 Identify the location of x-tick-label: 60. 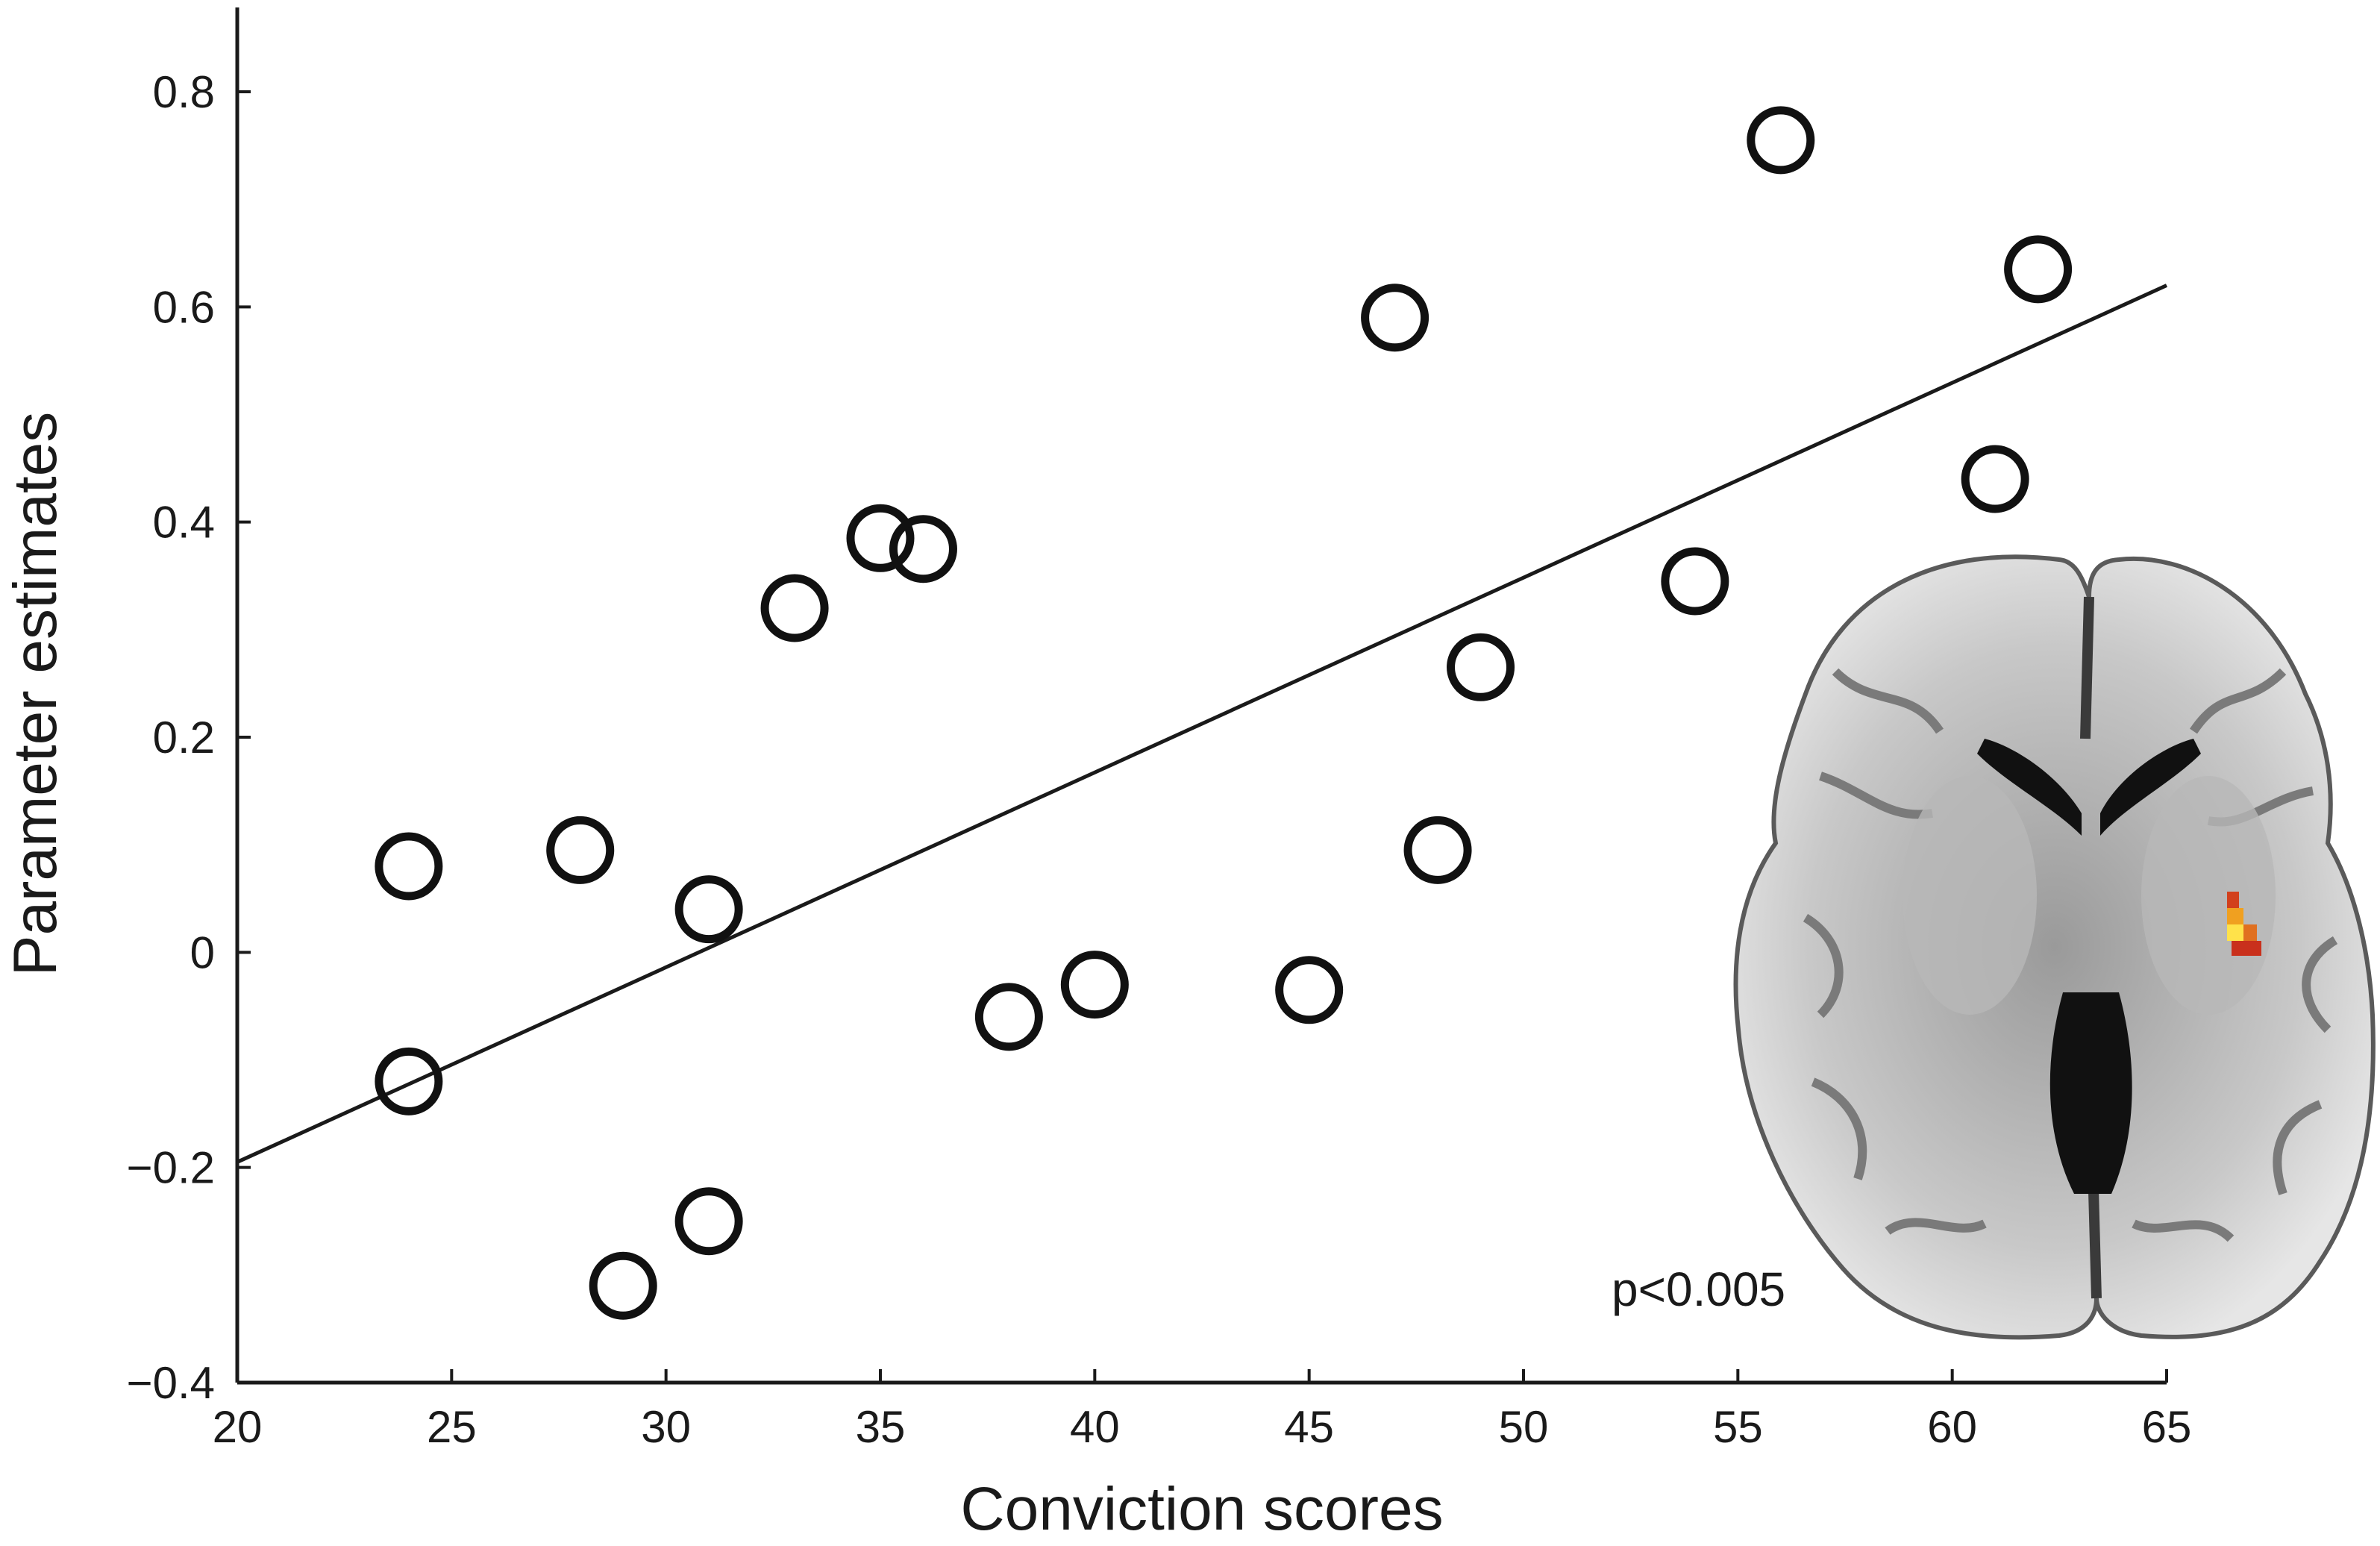
(1952, 1427).